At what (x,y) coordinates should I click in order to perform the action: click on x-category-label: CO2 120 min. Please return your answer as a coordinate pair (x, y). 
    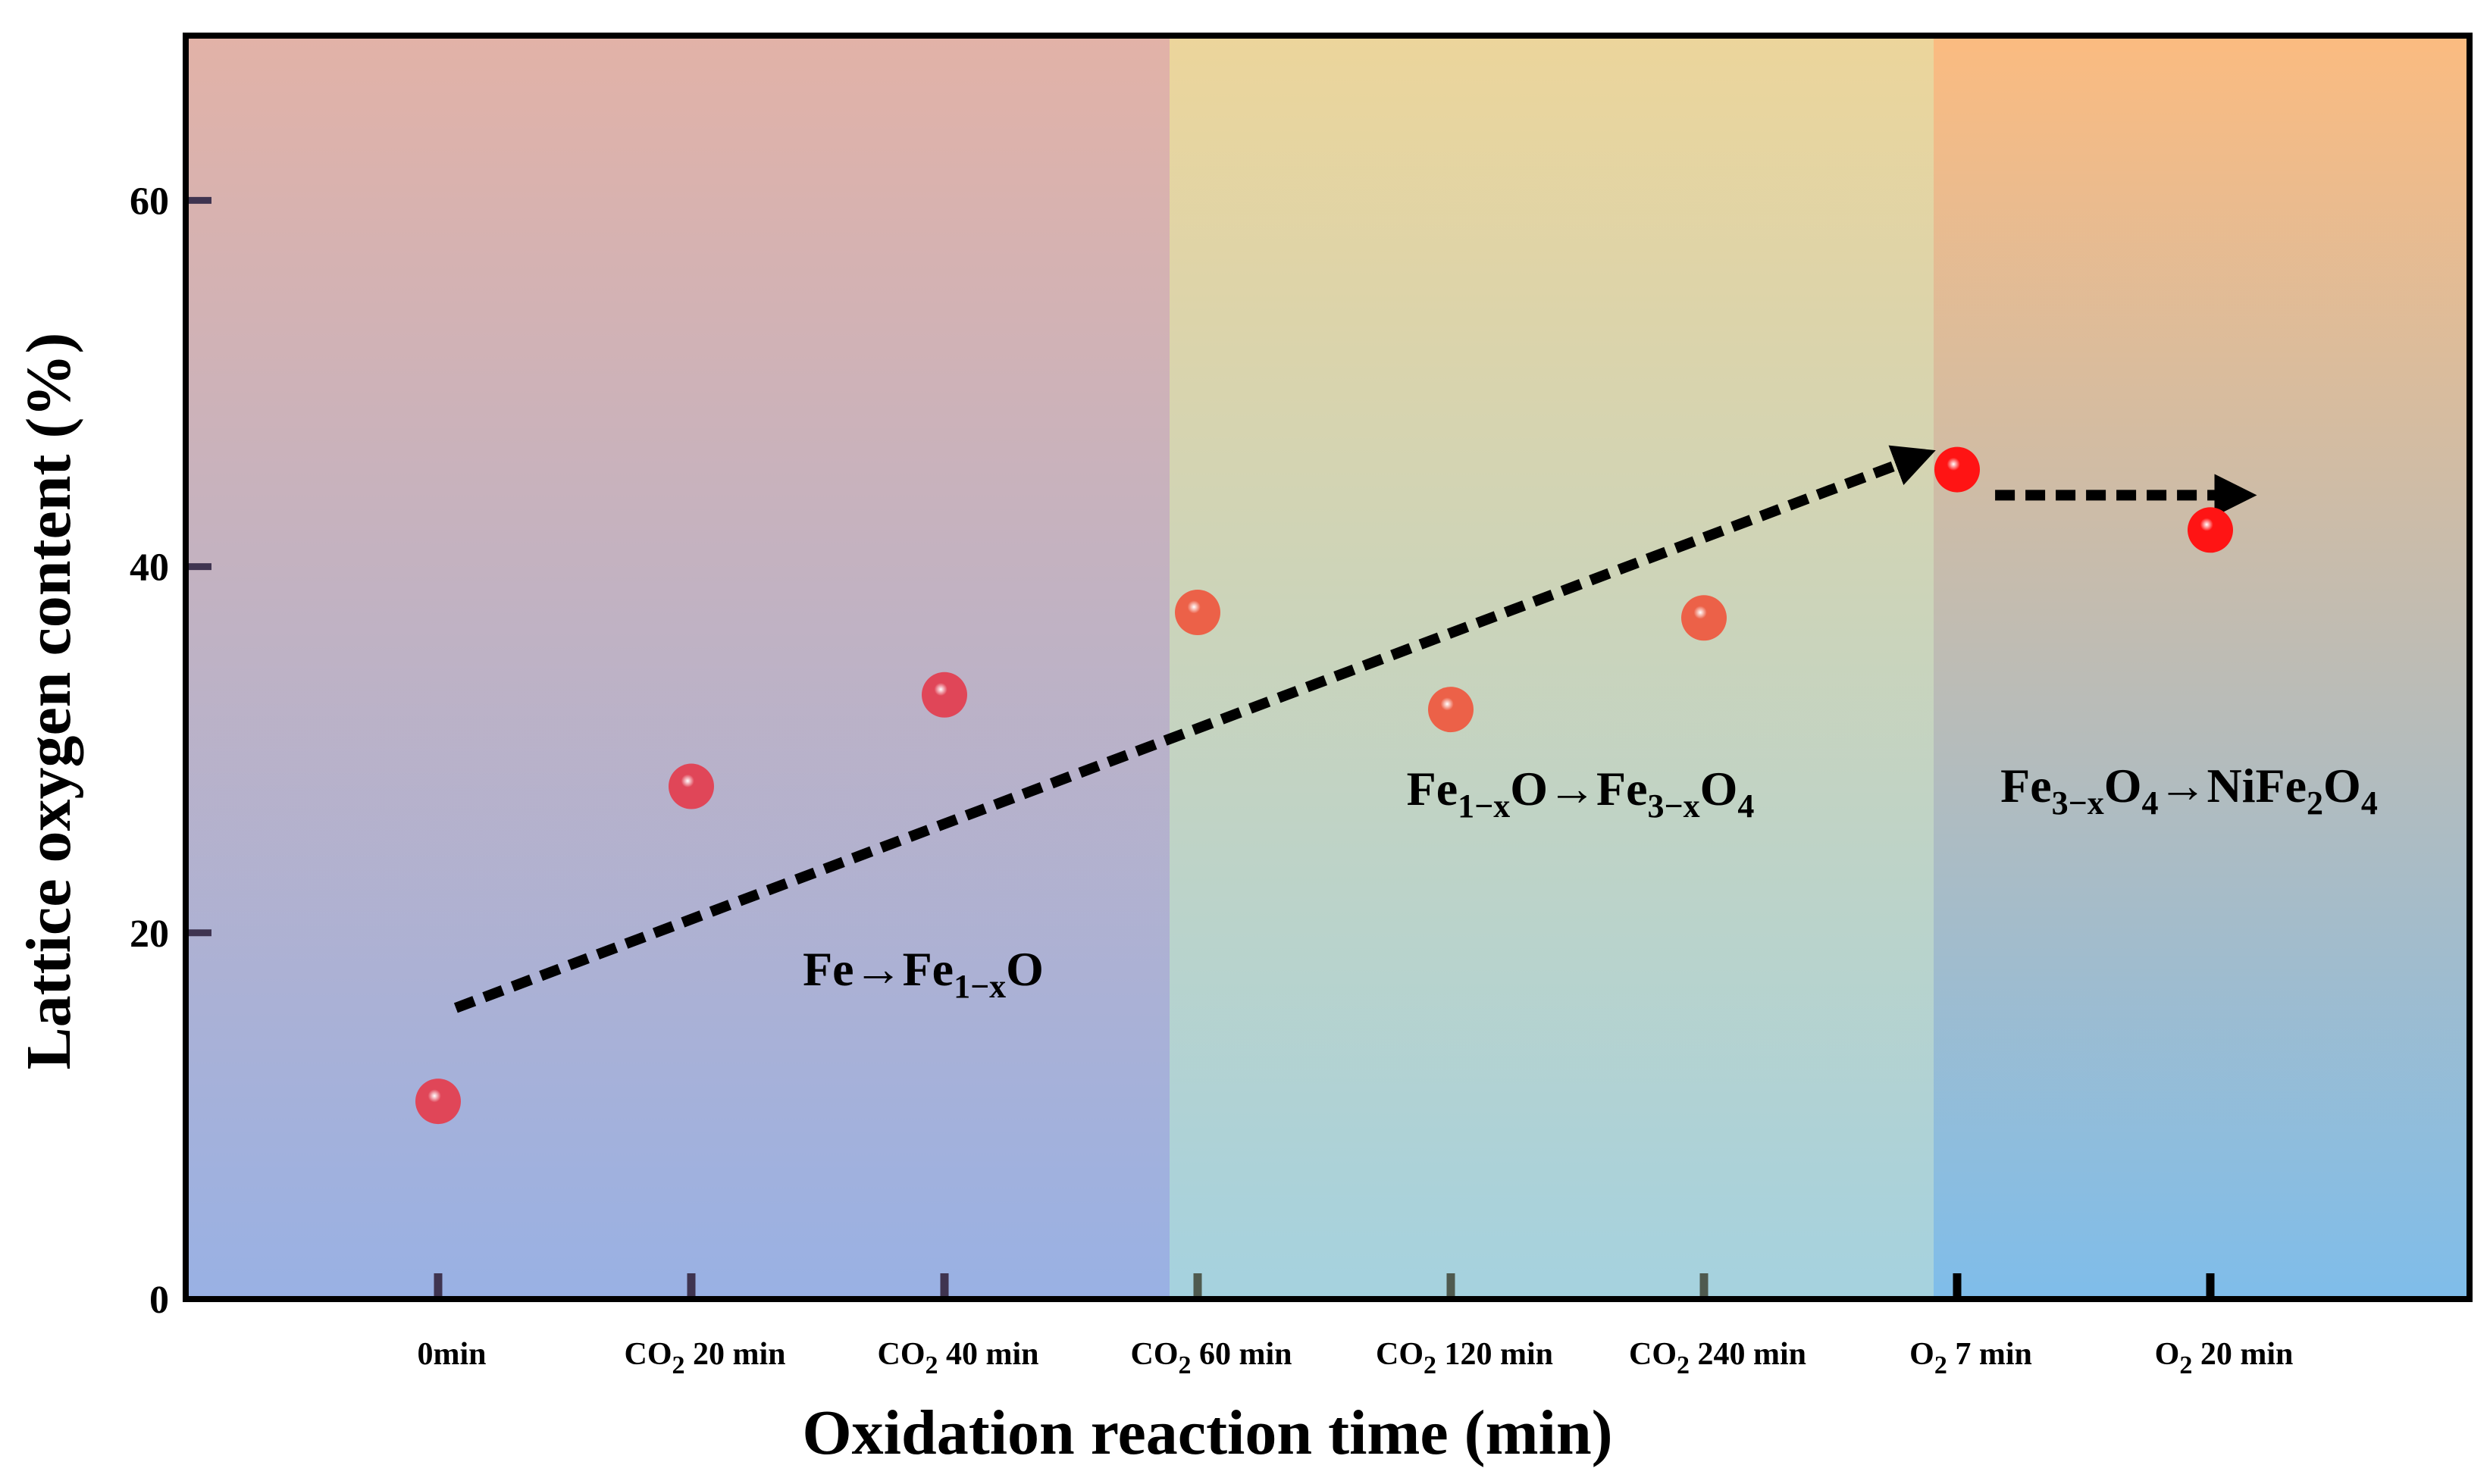
    Looking at the image, I should click on (1464, 1358).